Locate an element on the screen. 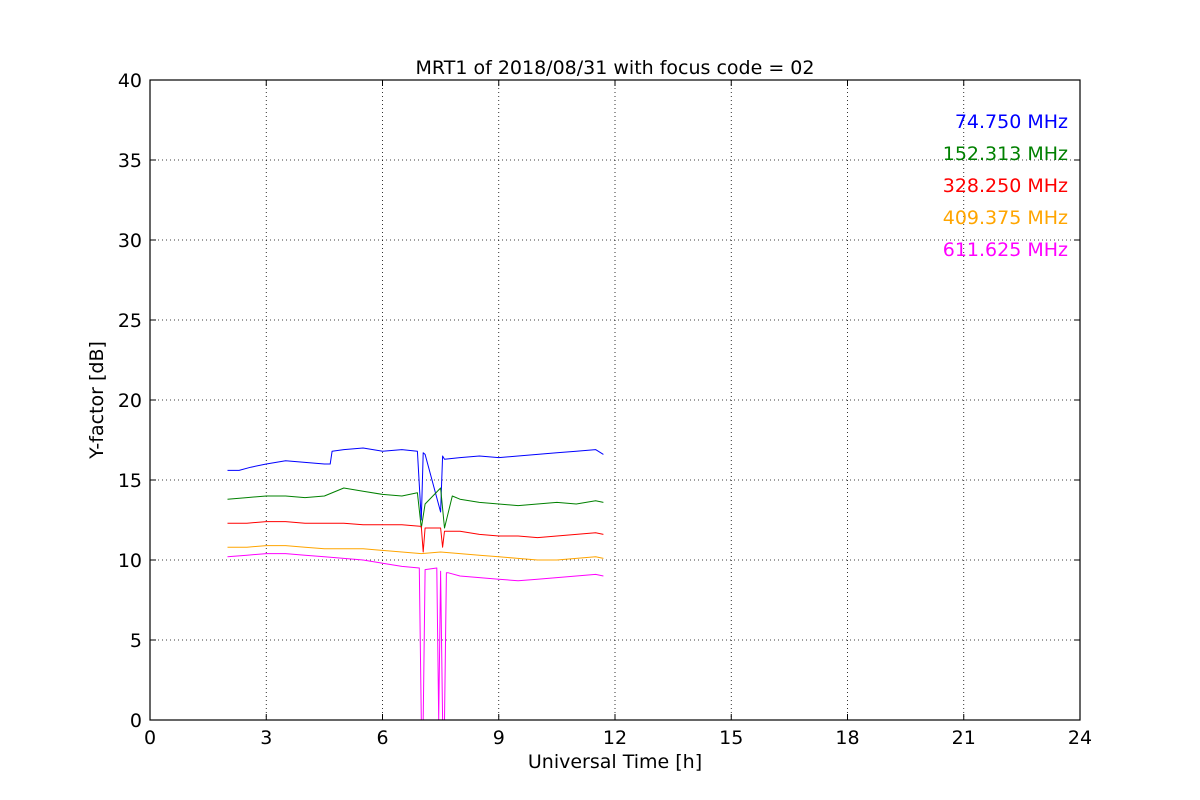  legend-entry-2: 328.250 MHz is located at coordinates (1005, 186).